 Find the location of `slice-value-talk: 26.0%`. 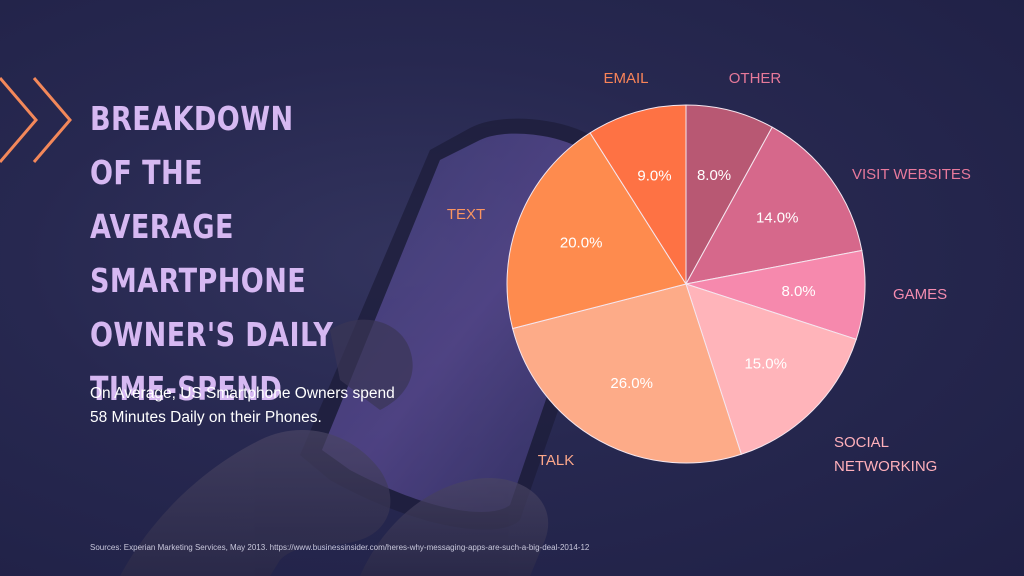

slice-value-talk: 26.0% is located at coordinates (631, 383).